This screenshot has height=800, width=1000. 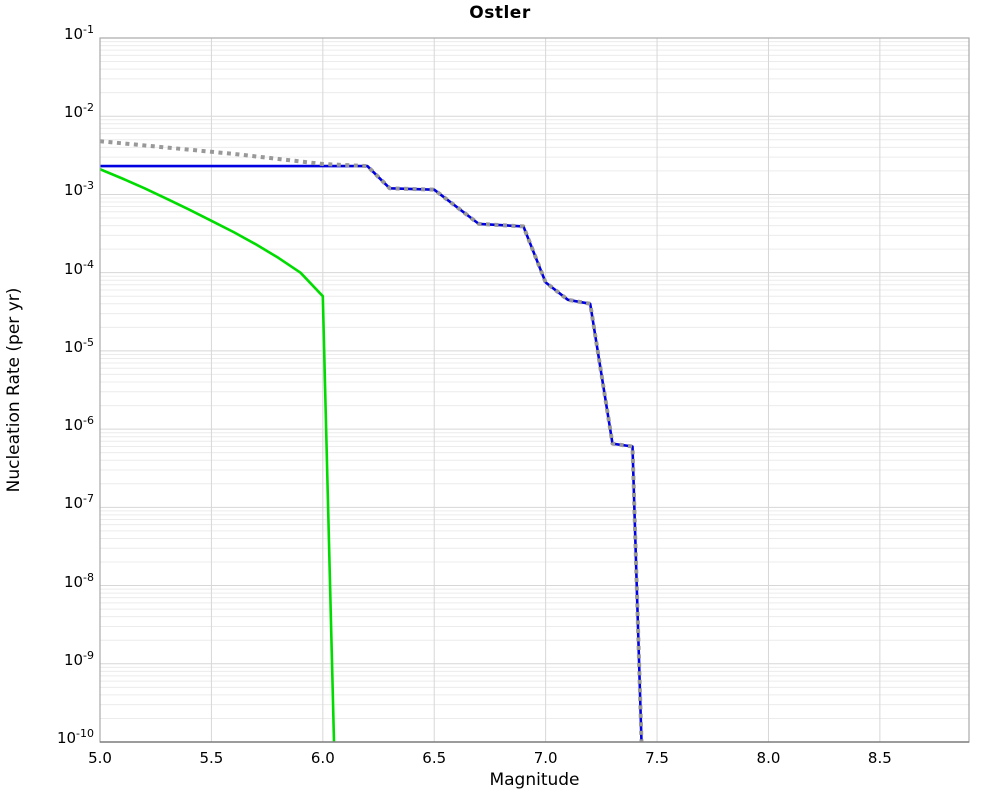 What do you see at coordinates (78, 580) in the screenshot?
I see `y-tick-label: 10⁻⁸` at bounding box center [78, 580].